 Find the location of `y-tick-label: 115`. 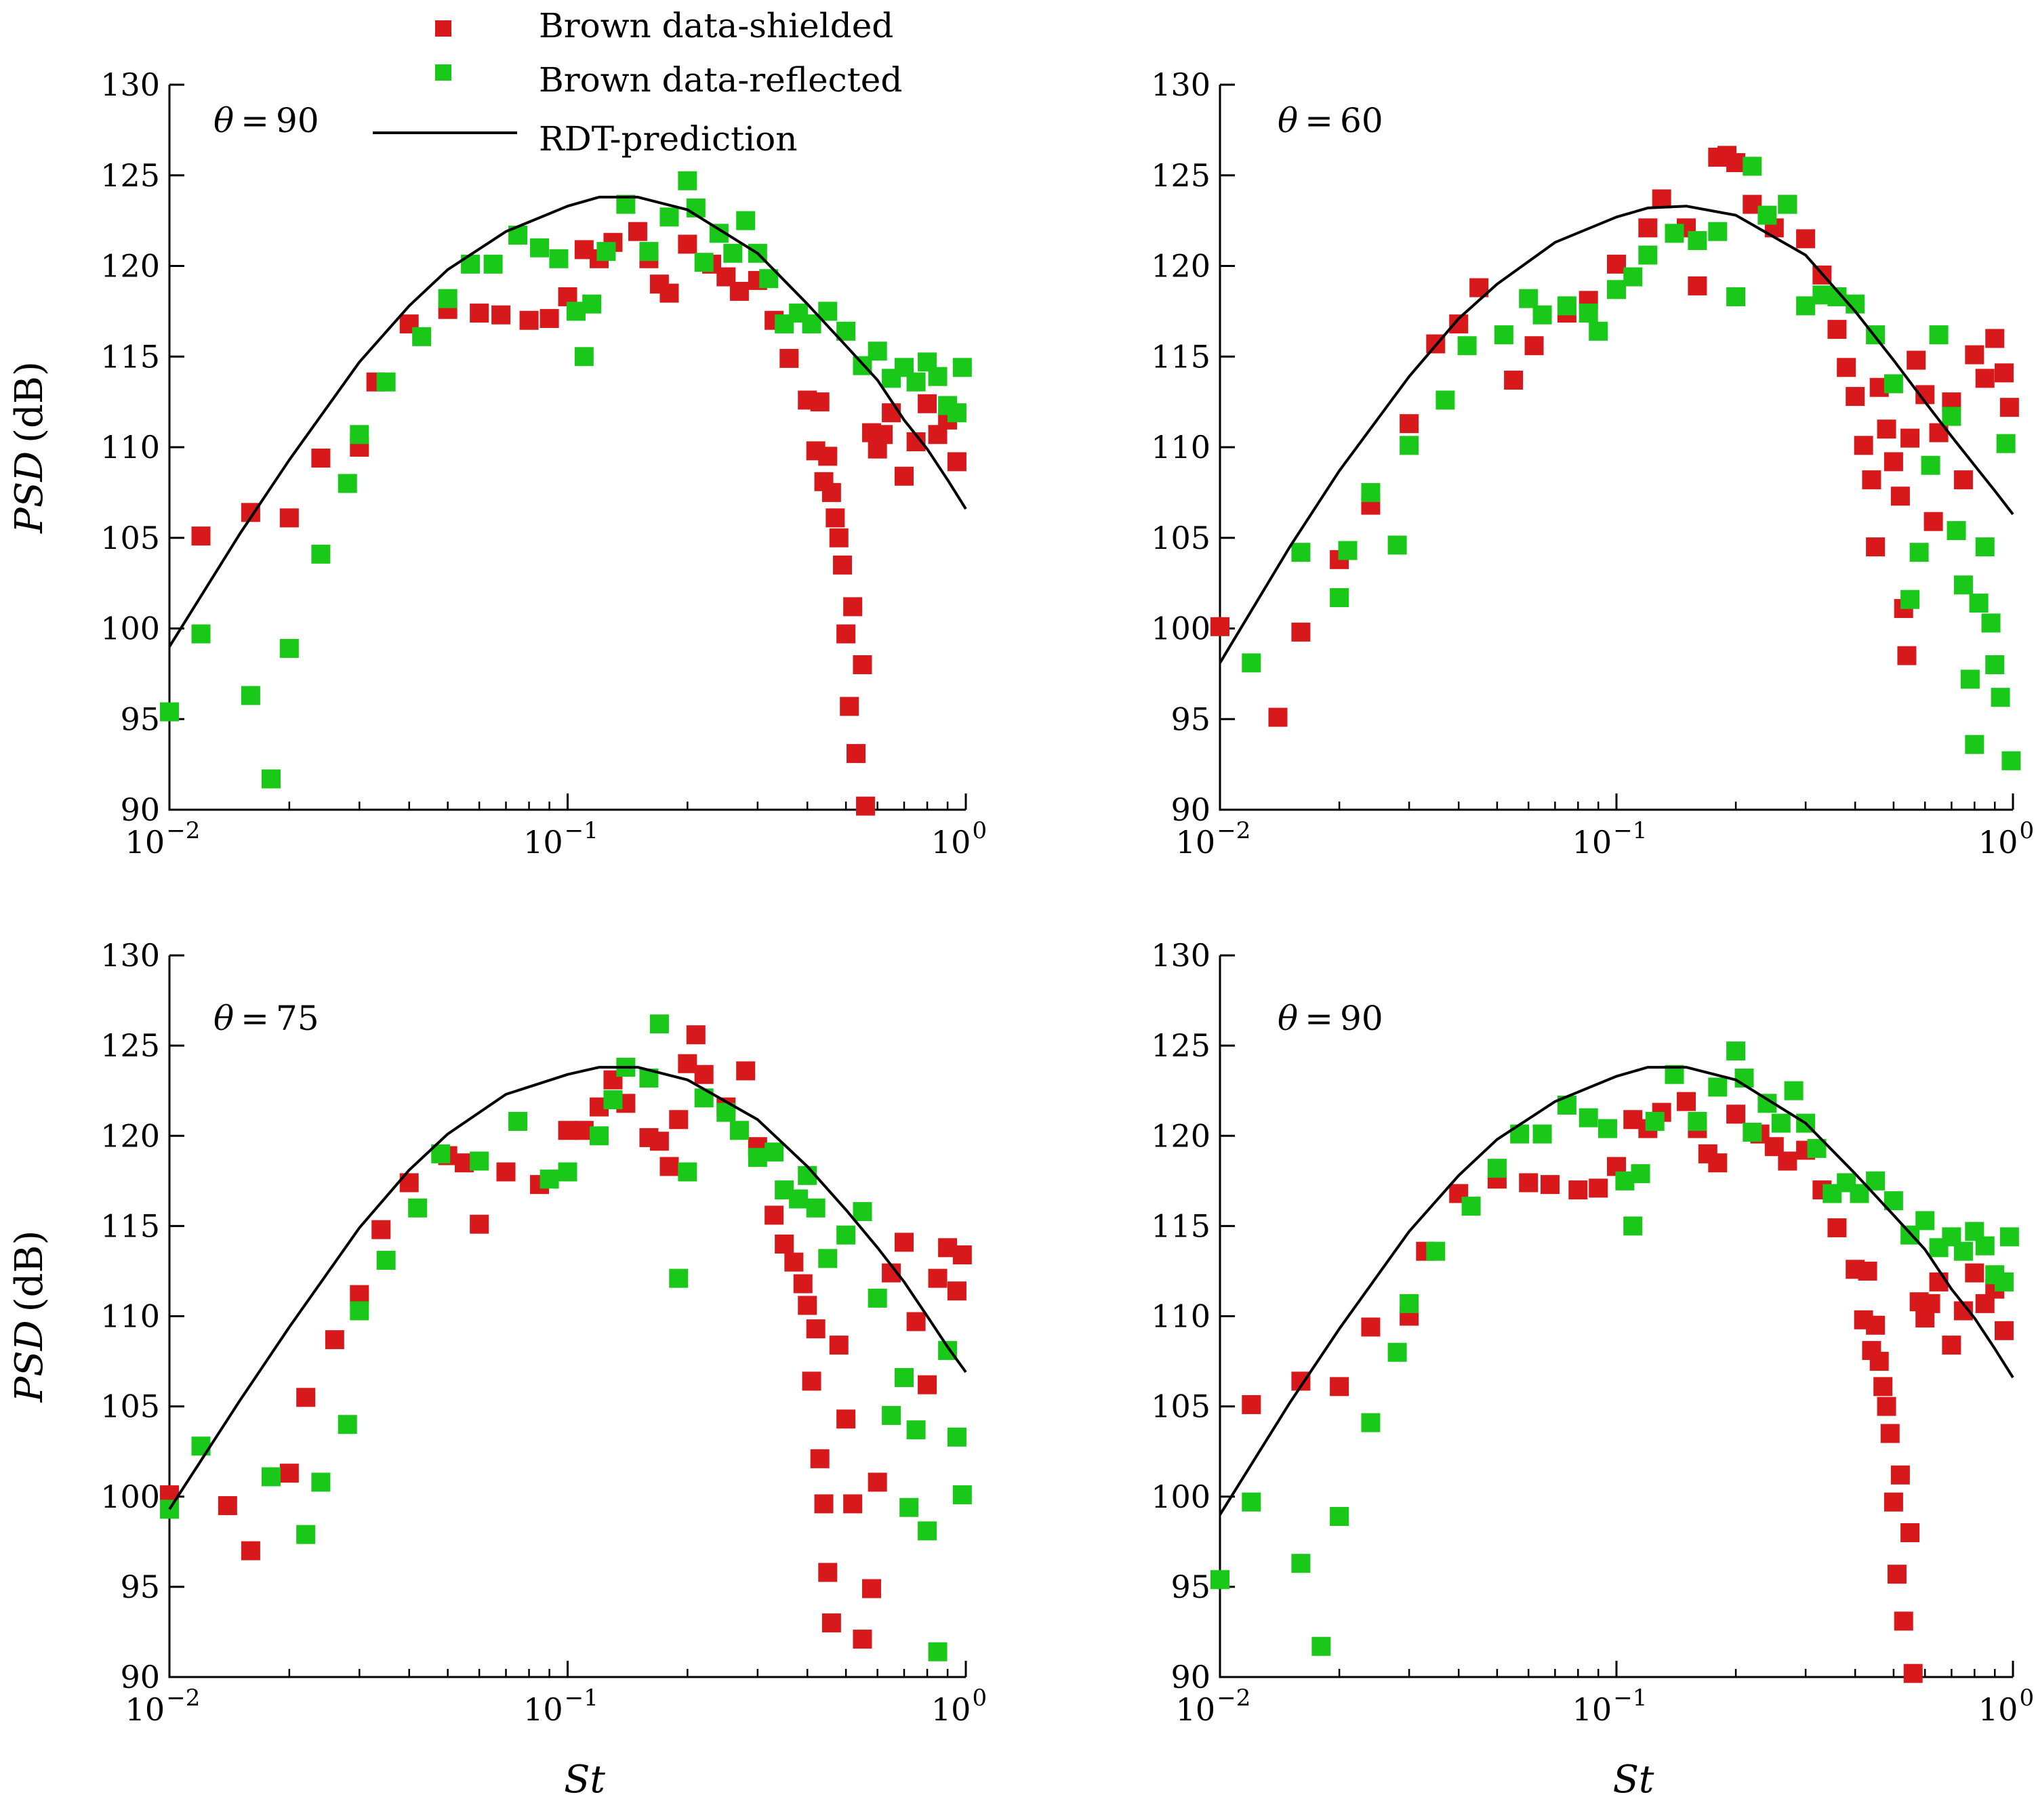

y-tick-label: 115 is located at coordinates (1180, 356).